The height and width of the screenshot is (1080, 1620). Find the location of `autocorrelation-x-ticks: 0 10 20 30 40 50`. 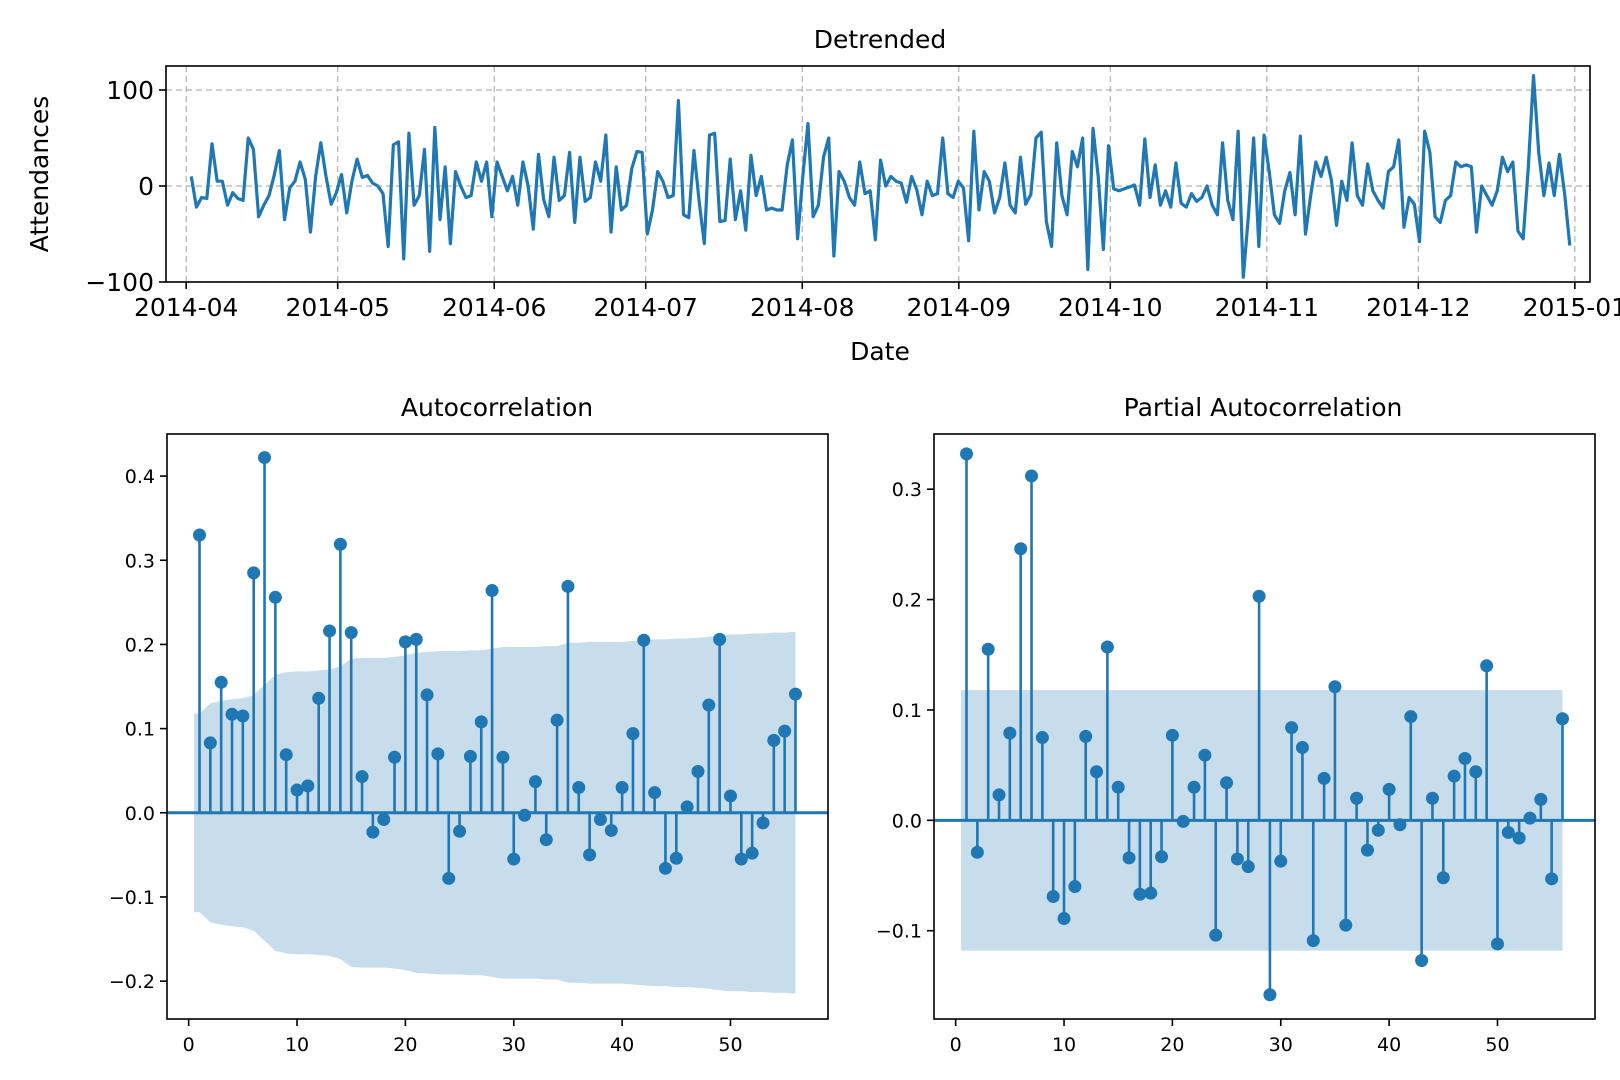

autocorrelation-x-ticks: 0 10 20 30 40 50 is located at coordinates (463, 1037).